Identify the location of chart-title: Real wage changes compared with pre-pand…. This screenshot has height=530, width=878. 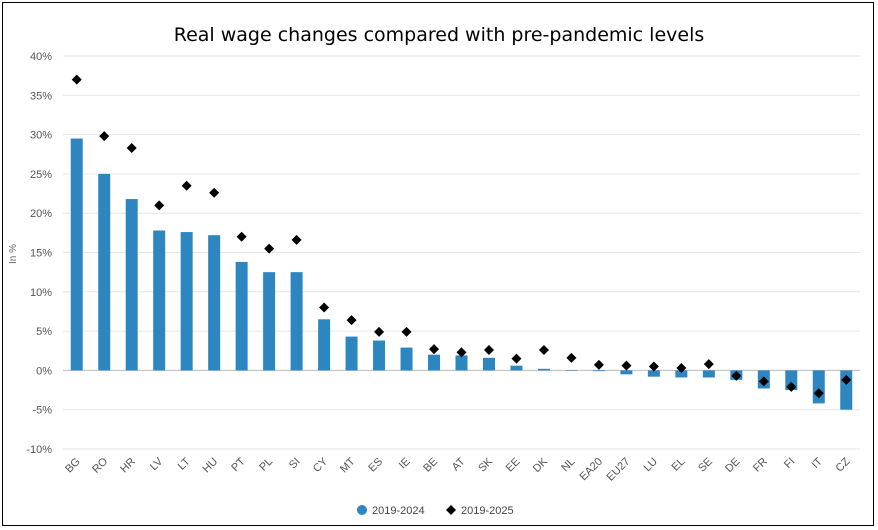
(439, 35).